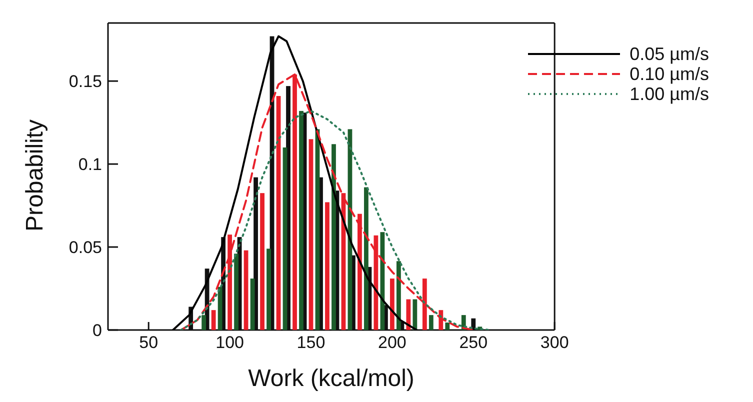 The image size is (753, 402). I want to click on text: 0.10 µm/s, so click(669, 74).